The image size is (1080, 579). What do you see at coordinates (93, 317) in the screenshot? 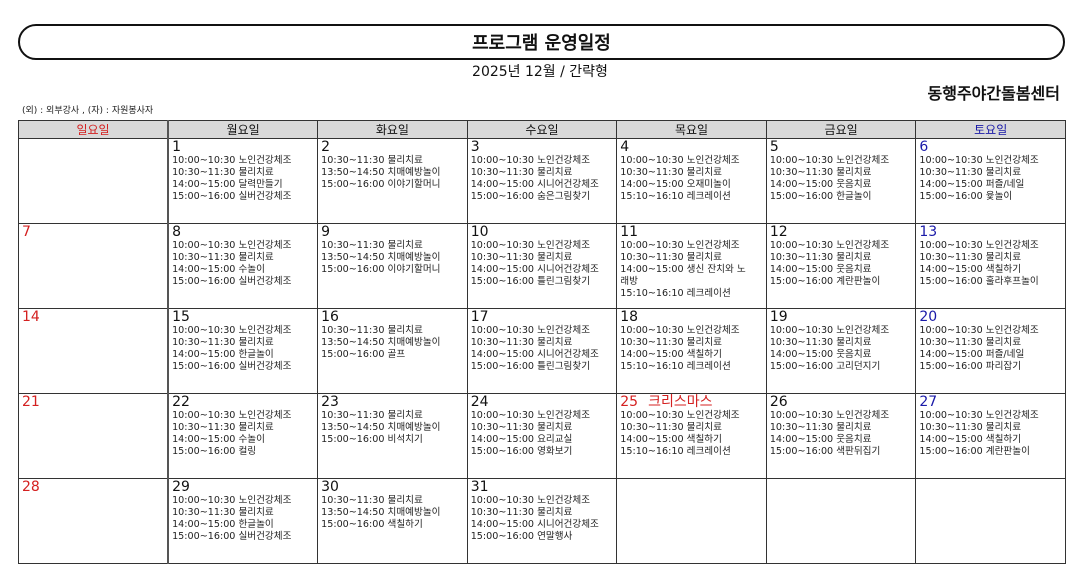
I see `day-number: 14` at bounding box center [93, 317].